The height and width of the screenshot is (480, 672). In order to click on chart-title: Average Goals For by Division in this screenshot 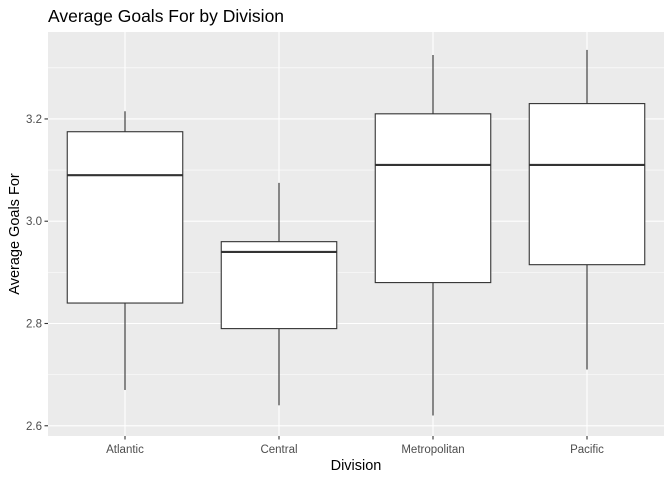, I will do `click(166, 16)`.